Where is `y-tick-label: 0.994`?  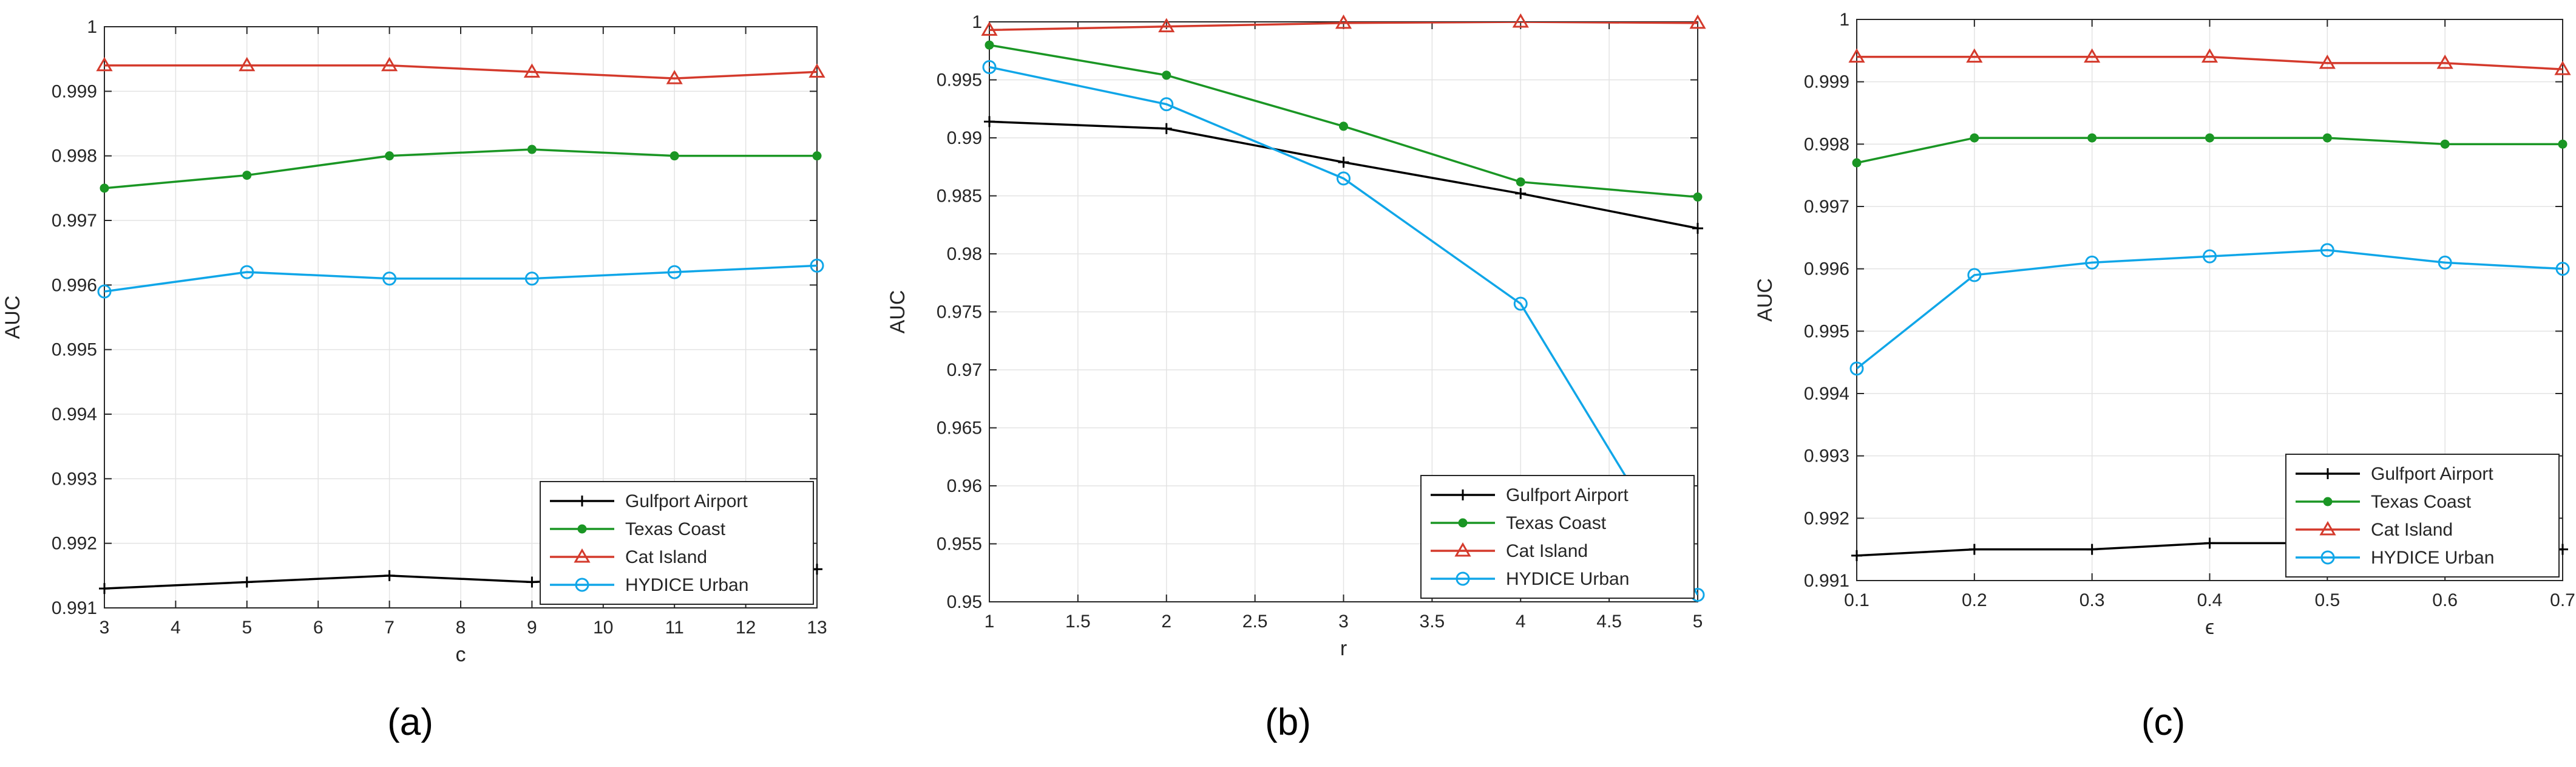 y-tick-label: 0.994 is located at coordinates (74, 414).